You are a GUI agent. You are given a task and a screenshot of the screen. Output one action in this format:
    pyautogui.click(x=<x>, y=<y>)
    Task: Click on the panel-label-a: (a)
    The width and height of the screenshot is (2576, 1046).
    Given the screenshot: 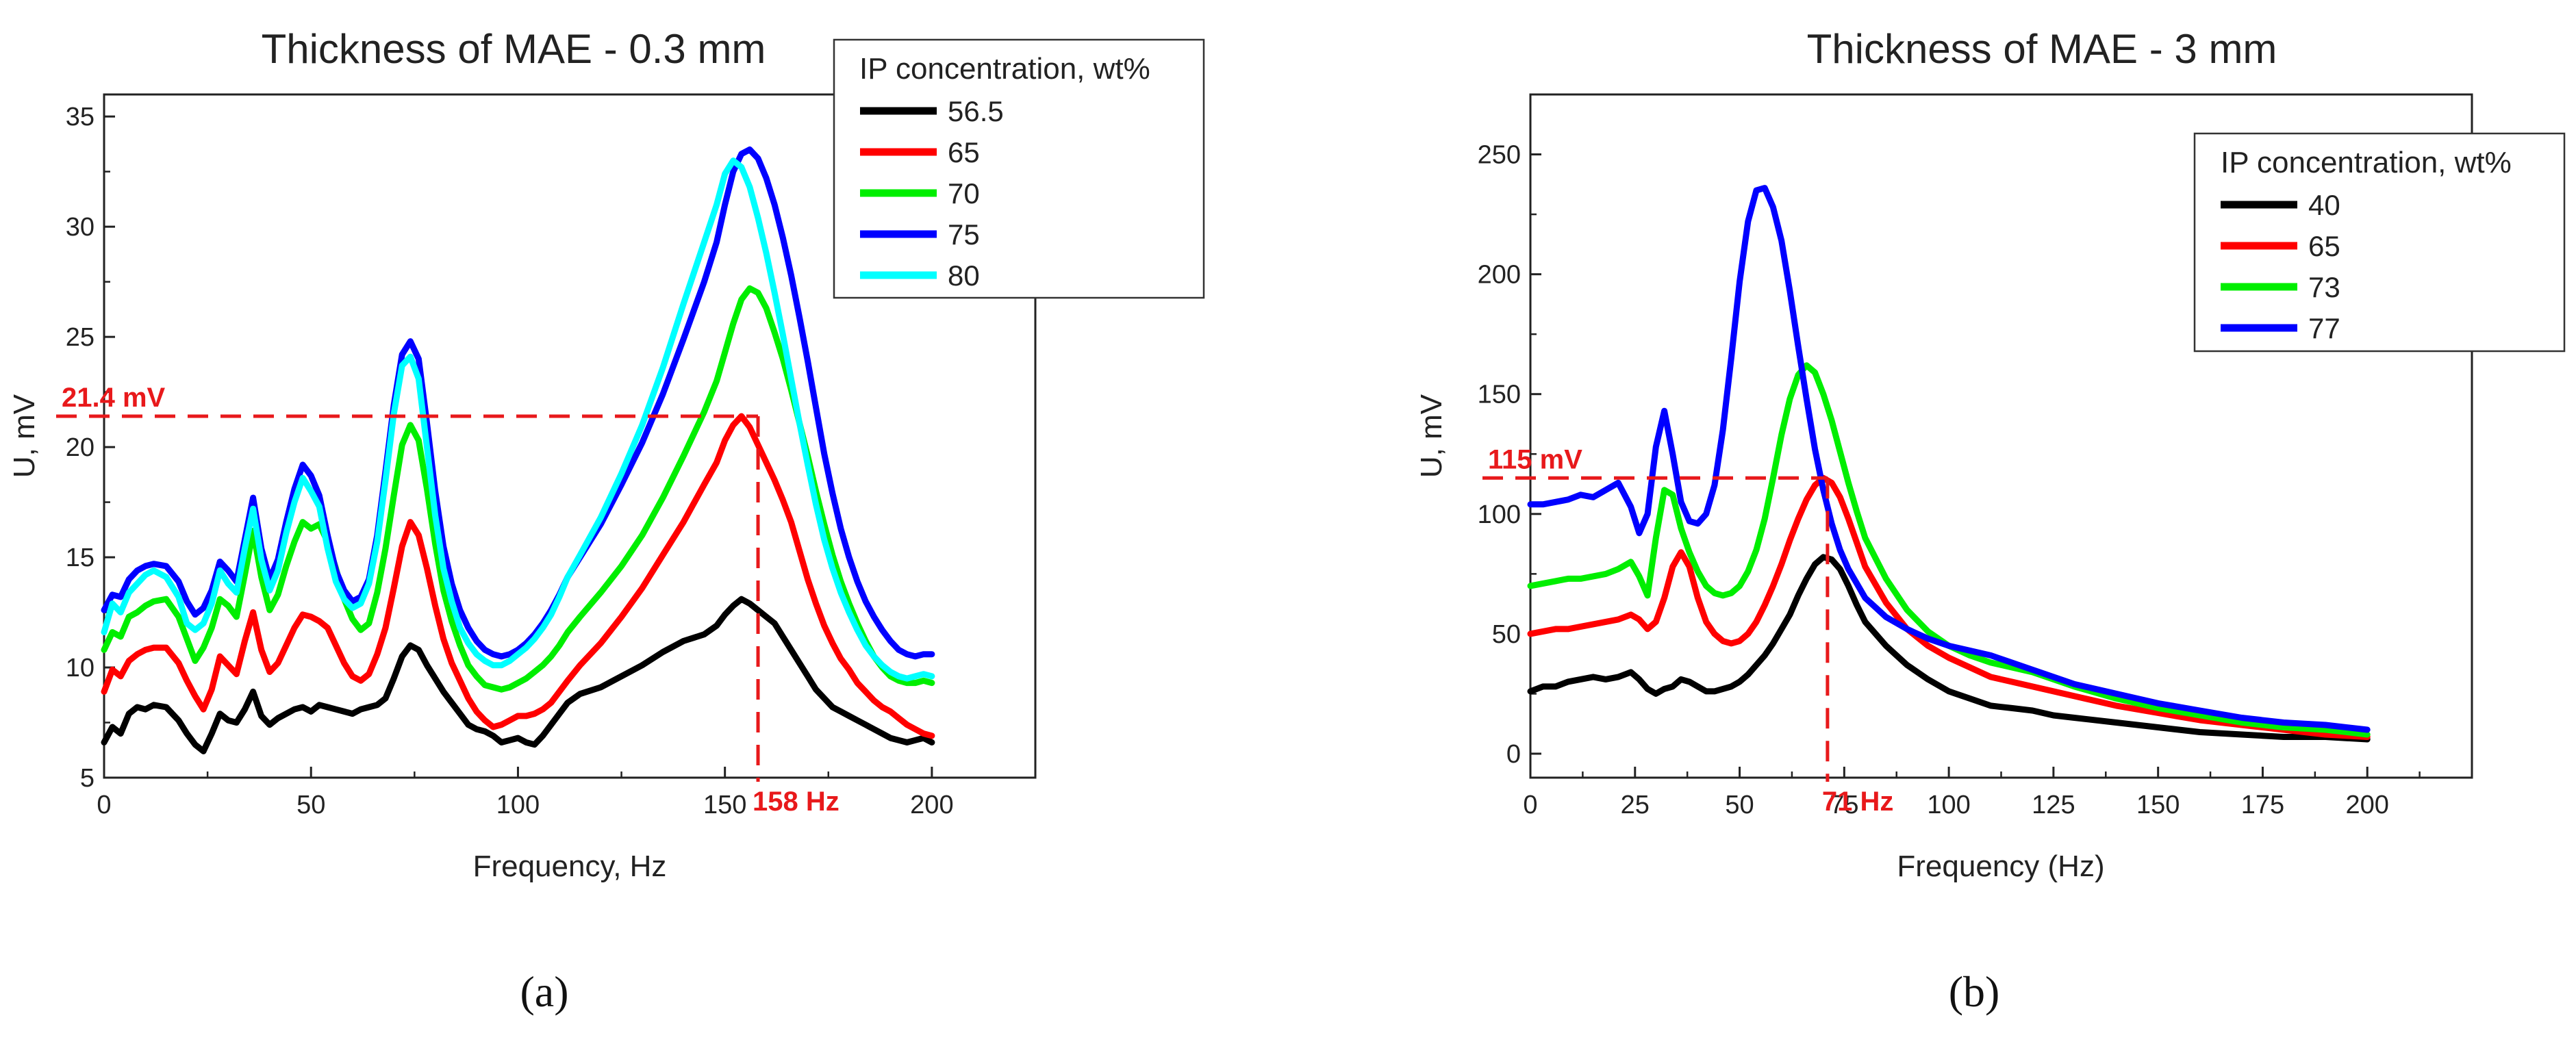 What is the action you would take?
    pyautogui.click(x=544, y=991)
    